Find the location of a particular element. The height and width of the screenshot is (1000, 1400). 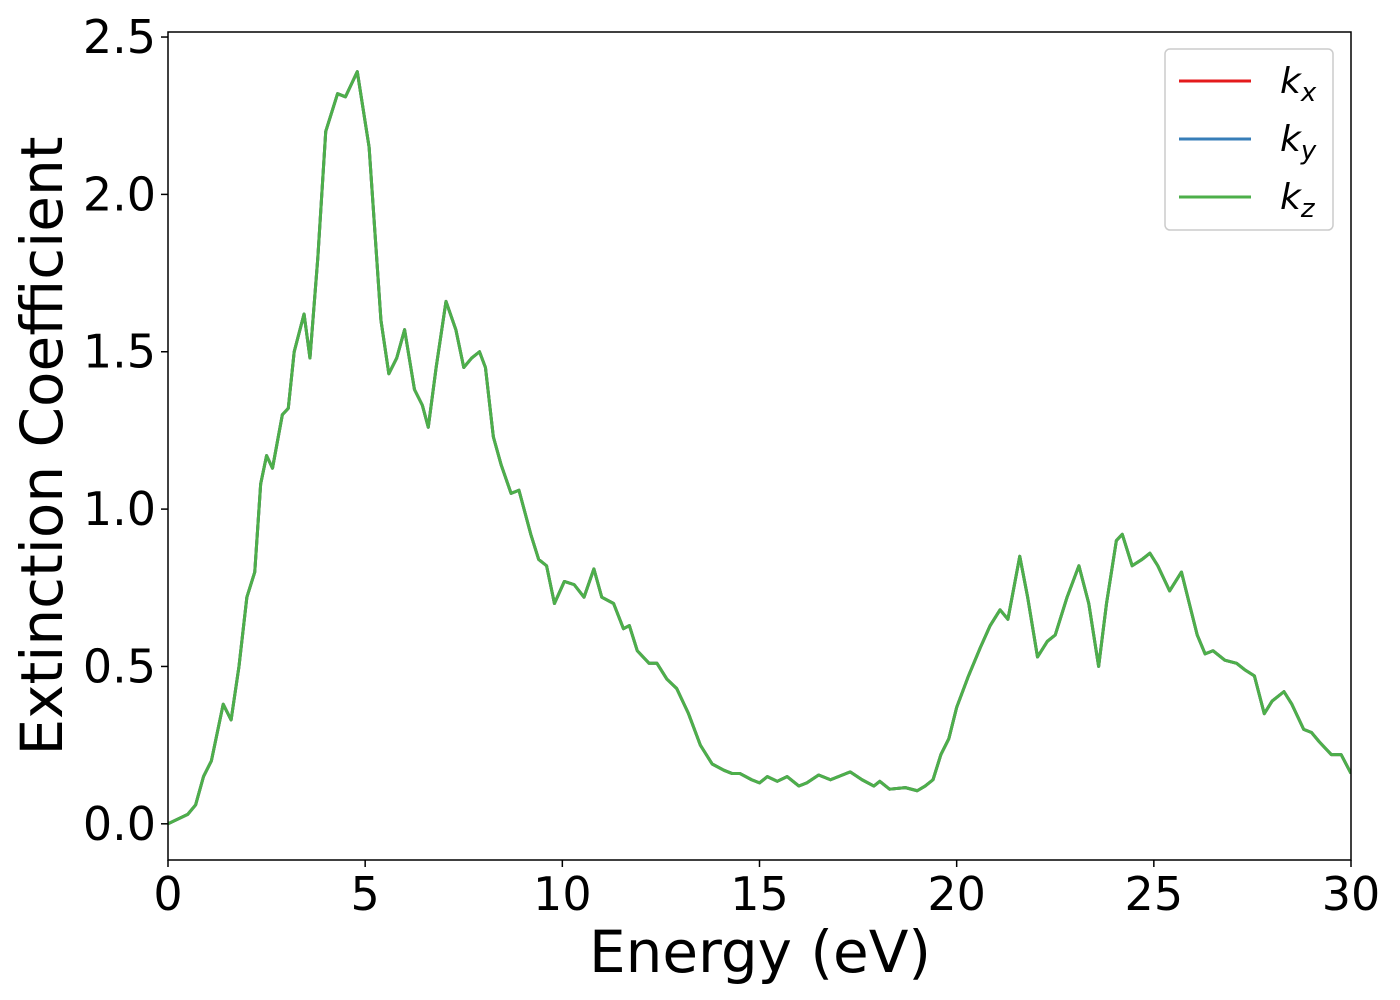

x-axis-label: Energy (eV) is located at coordinates (760, 952).